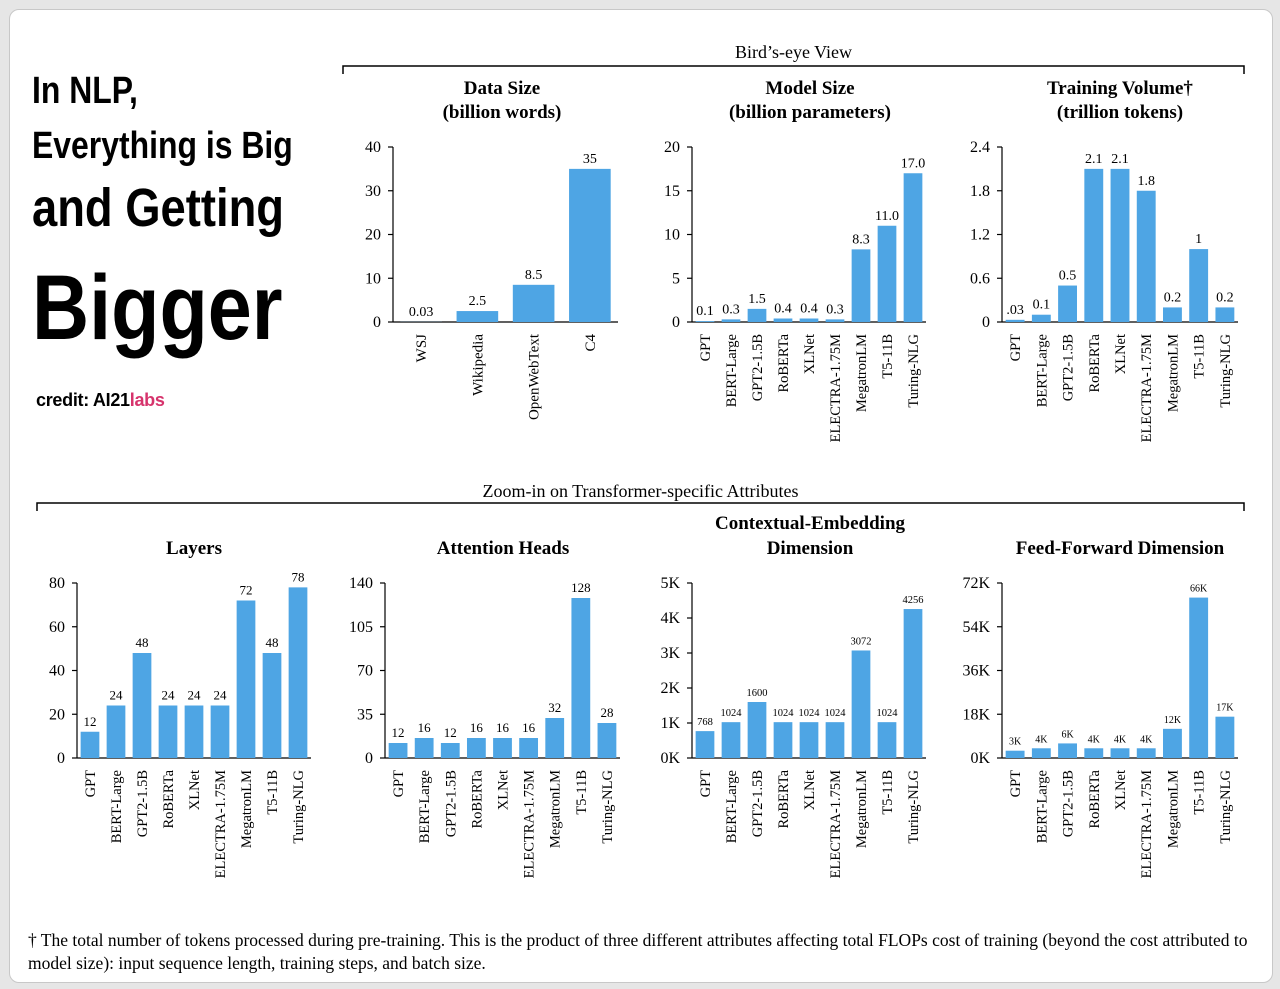  Describe the element at coordinates (810, 548) in the screenshot. I see `chart-5-title-line-1: Dimension` at that location.